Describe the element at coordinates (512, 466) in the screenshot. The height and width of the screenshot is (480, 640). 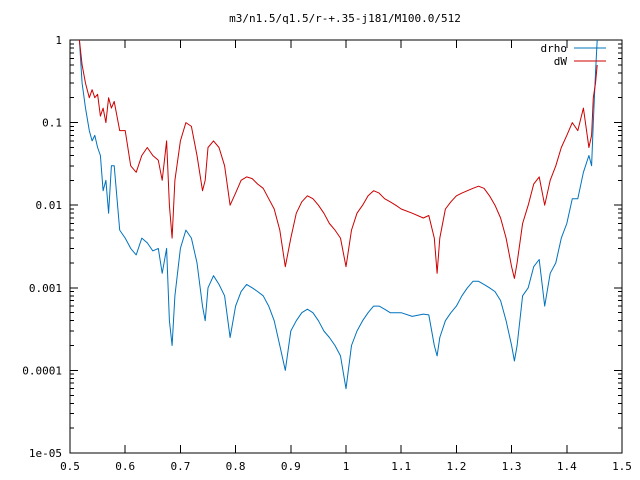
I see `x-tick-label: 1.3` at that location.